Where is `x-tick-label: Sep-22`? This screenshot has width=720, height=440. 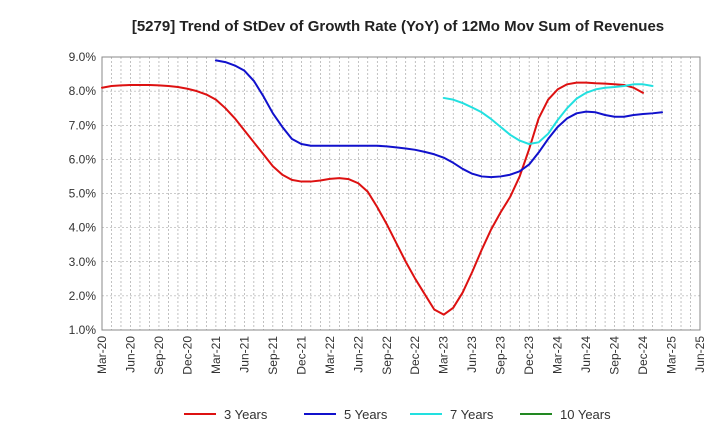
x-tick-label: Sep-22 is located at coordinates (387, 355).